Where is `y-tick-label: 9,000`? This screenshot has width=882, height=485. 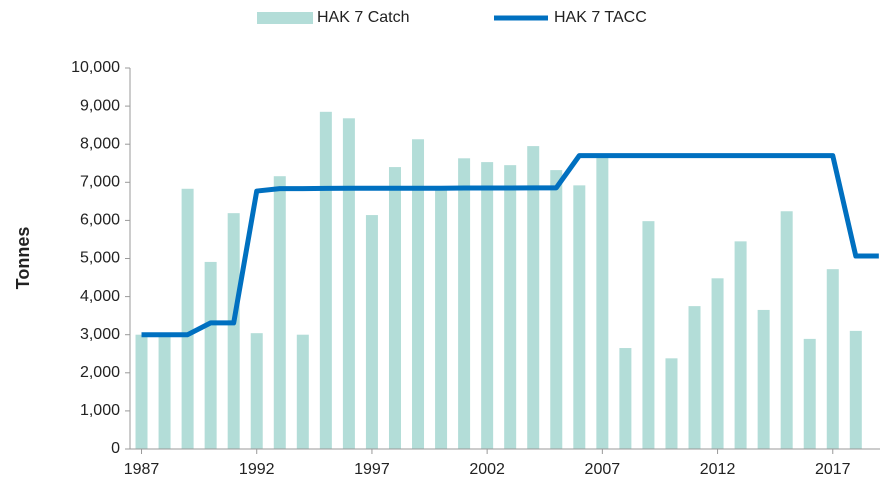
y-tick-label: 9,000 is located at coordinates (100, 105).